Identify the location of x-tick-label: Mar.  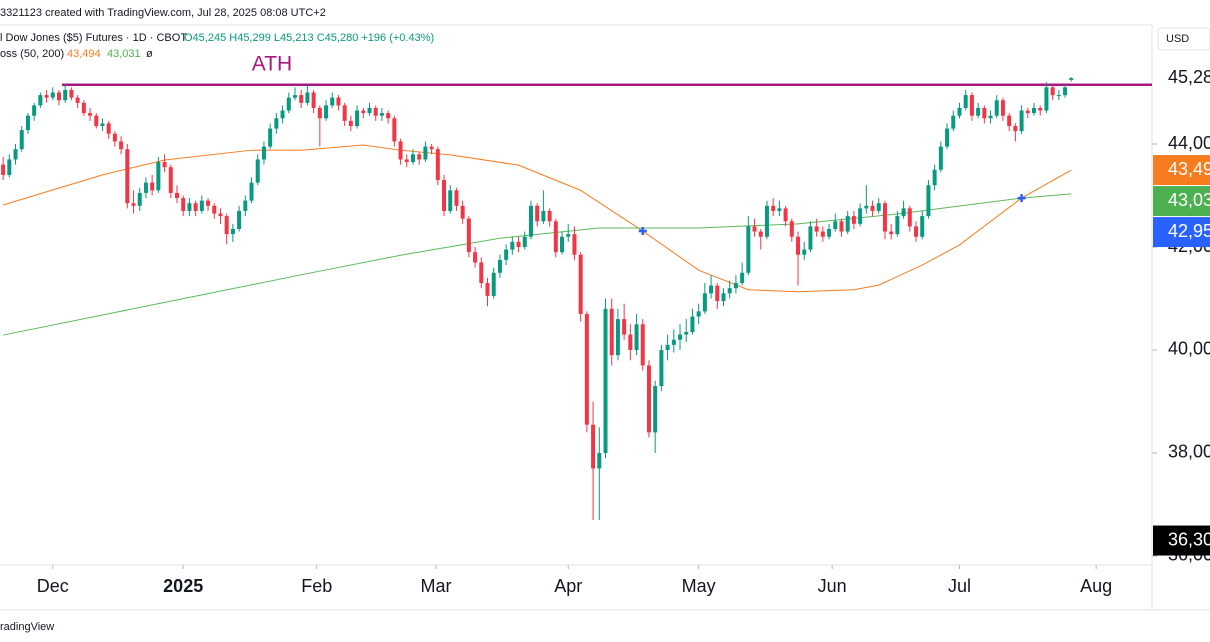
(435, 586).